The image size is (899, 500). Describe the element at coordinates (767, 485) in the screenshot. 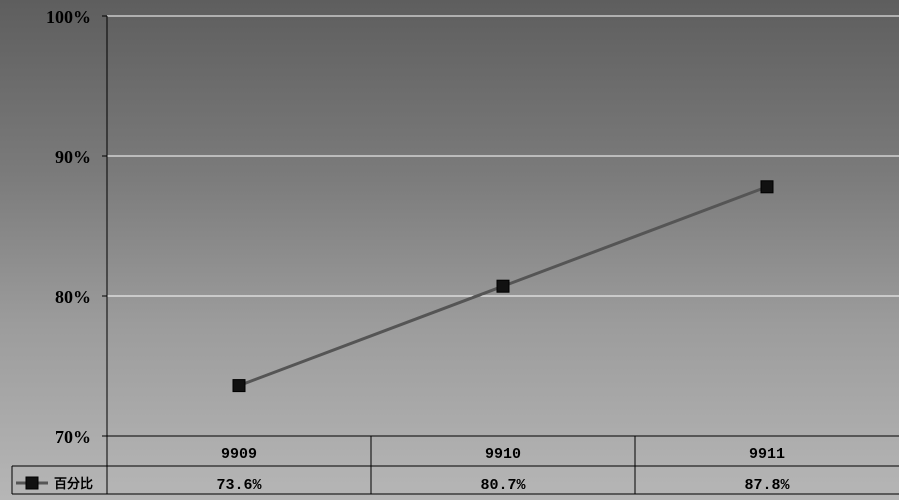

I see `table-value-cell: 87.8%` at that location.